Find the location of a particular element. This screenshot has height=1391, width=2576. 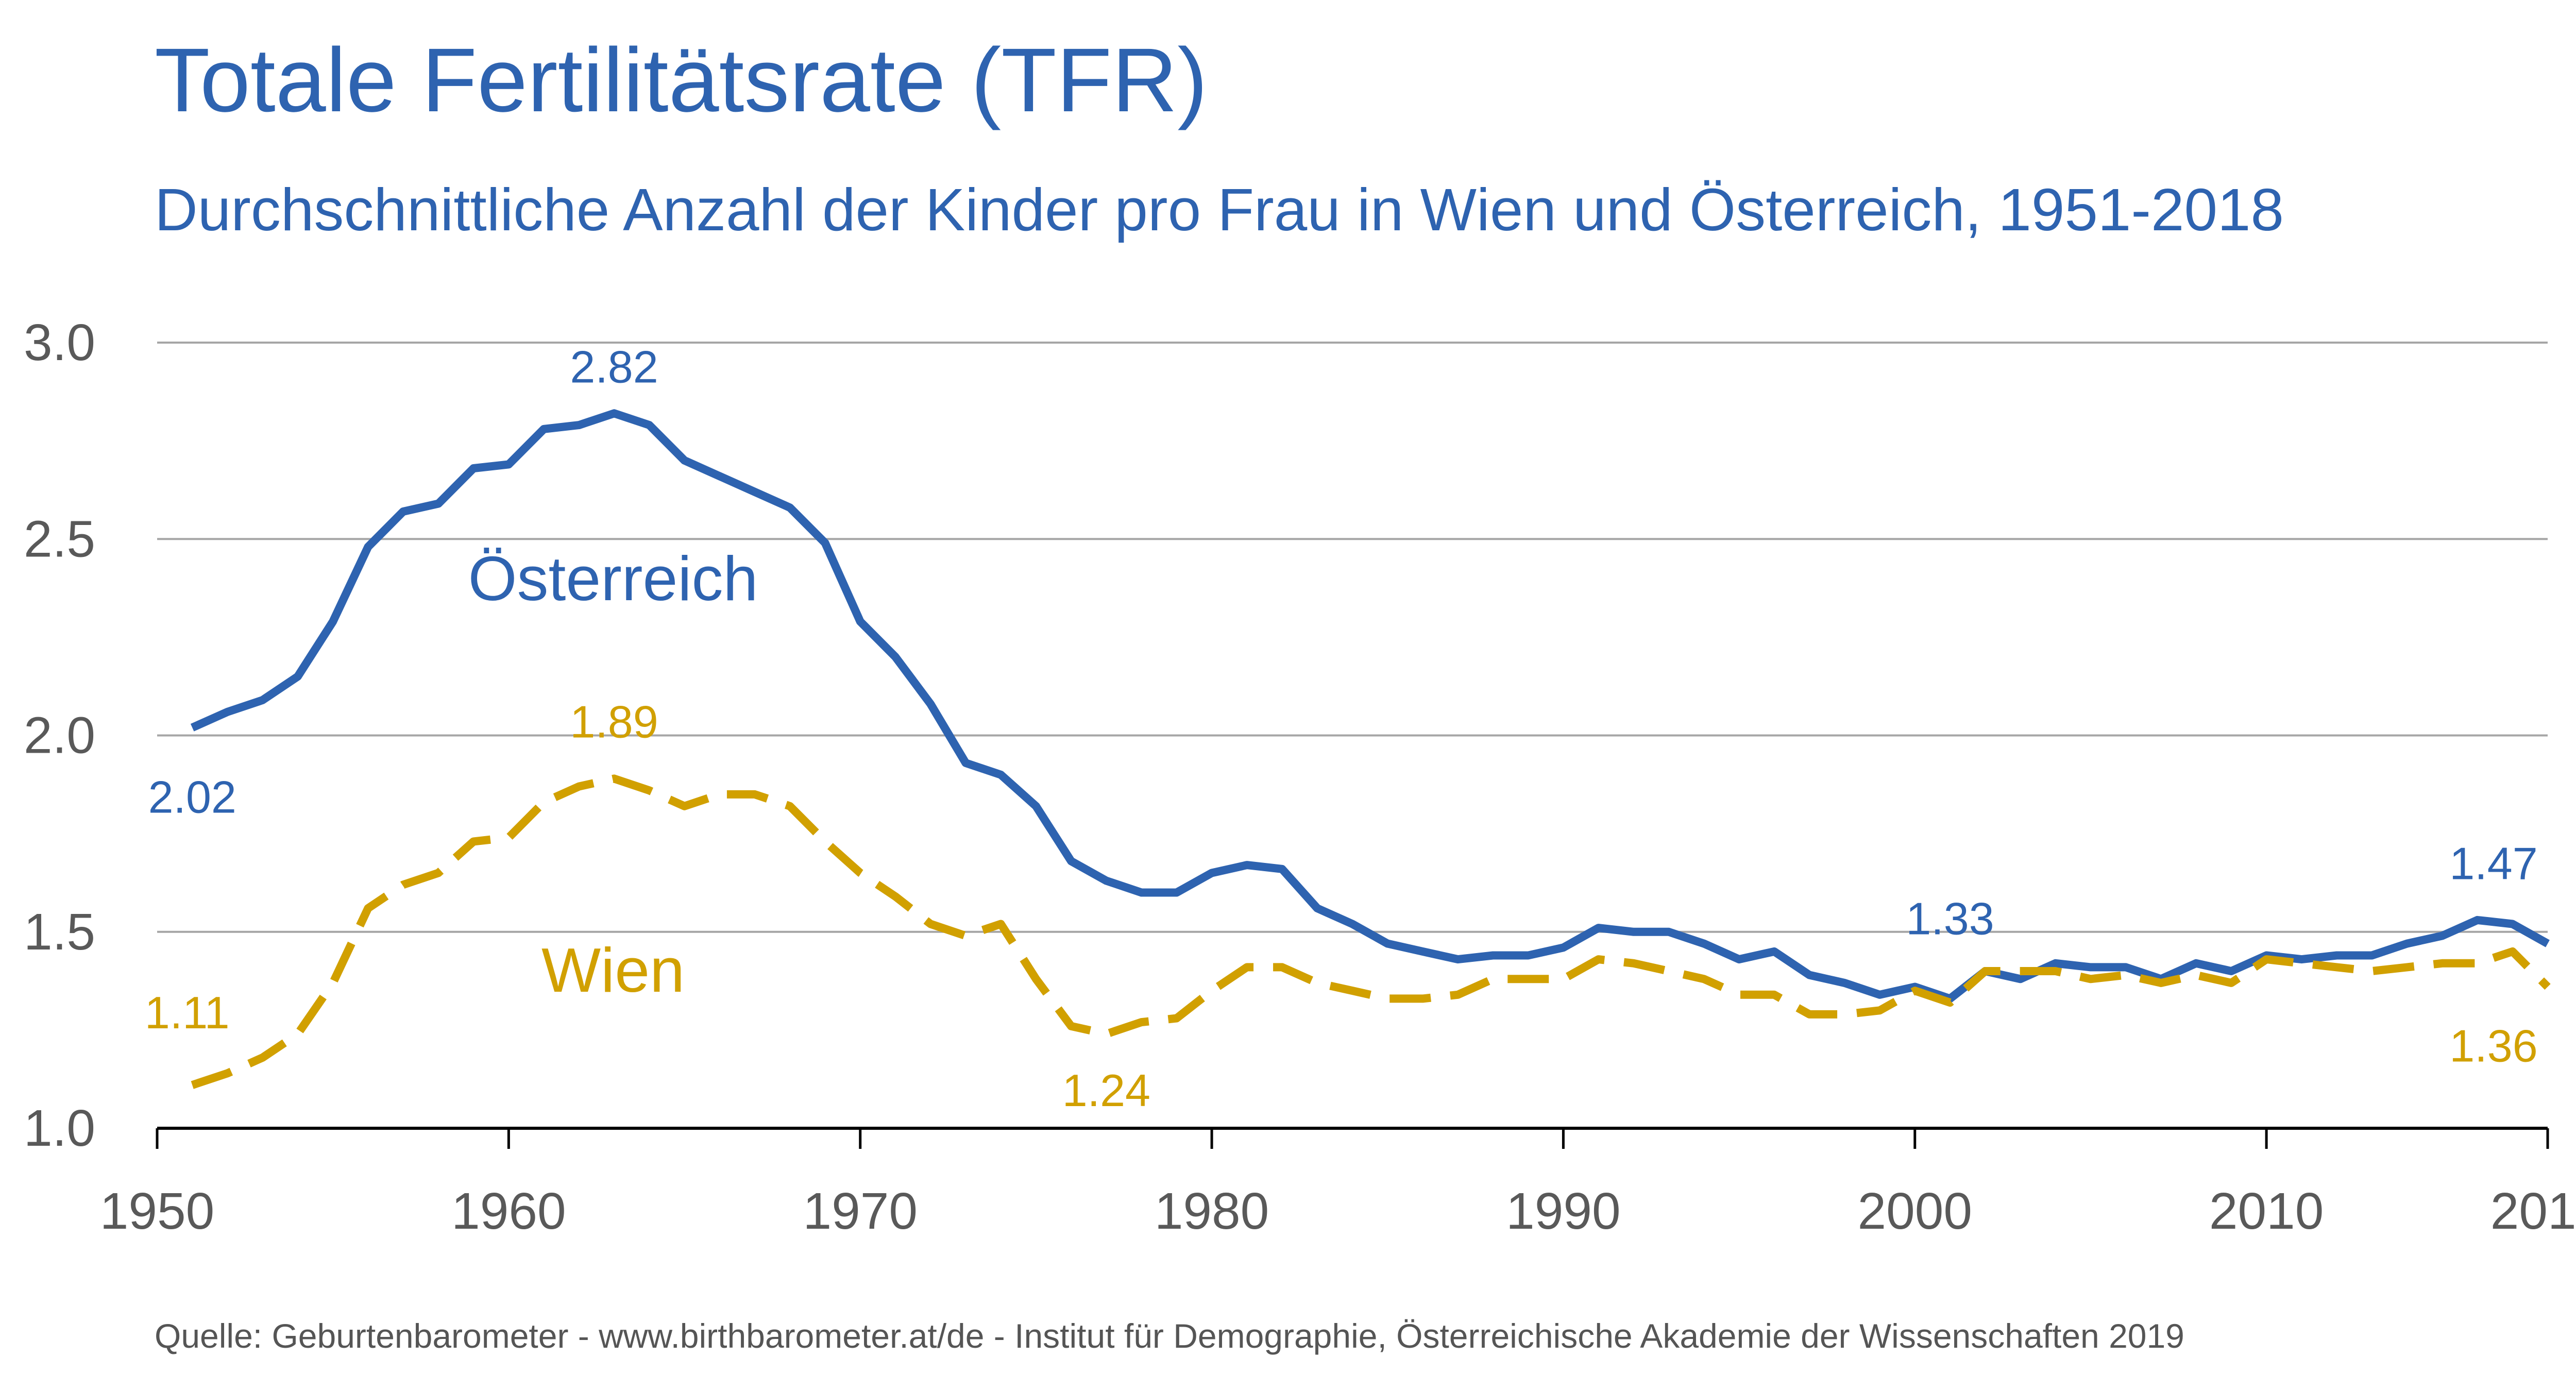

y-tick-label: 1.5 is located at coordinates (59, 932).